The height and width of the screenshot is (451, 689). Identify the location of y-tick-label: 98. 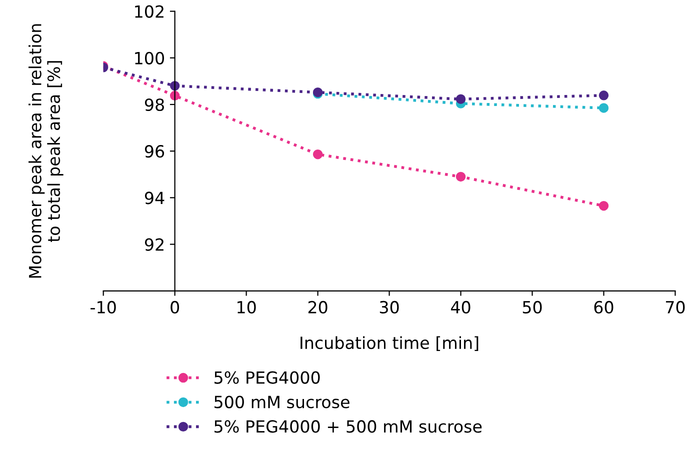
(154, 105).